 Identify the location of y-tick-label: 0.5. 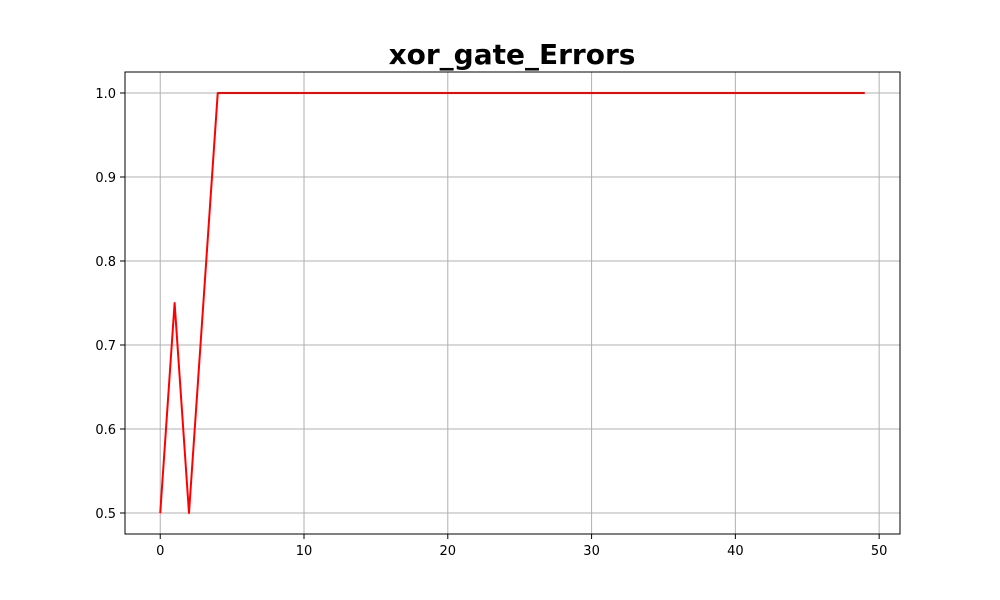
(105, 514).